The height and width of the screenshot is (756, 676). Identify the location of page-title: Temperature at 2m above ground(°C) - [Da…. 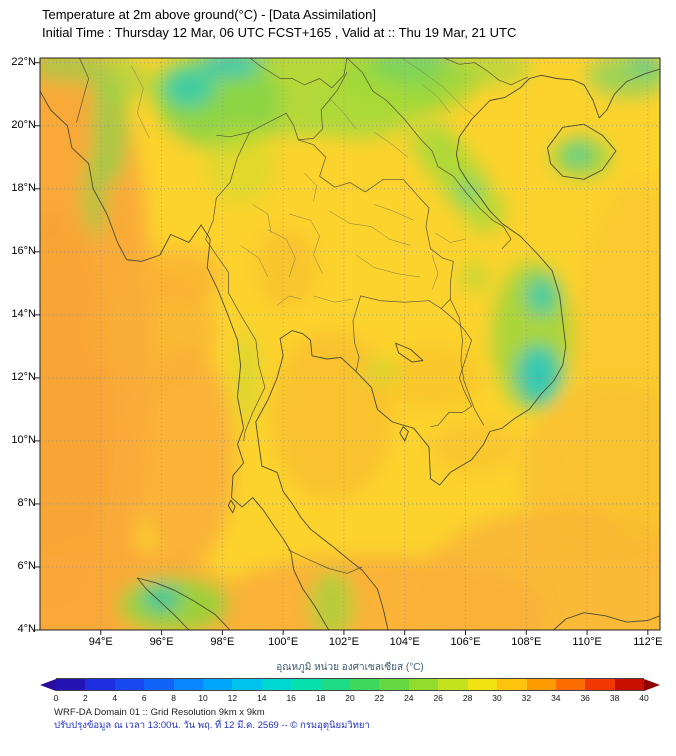
(209, 14).